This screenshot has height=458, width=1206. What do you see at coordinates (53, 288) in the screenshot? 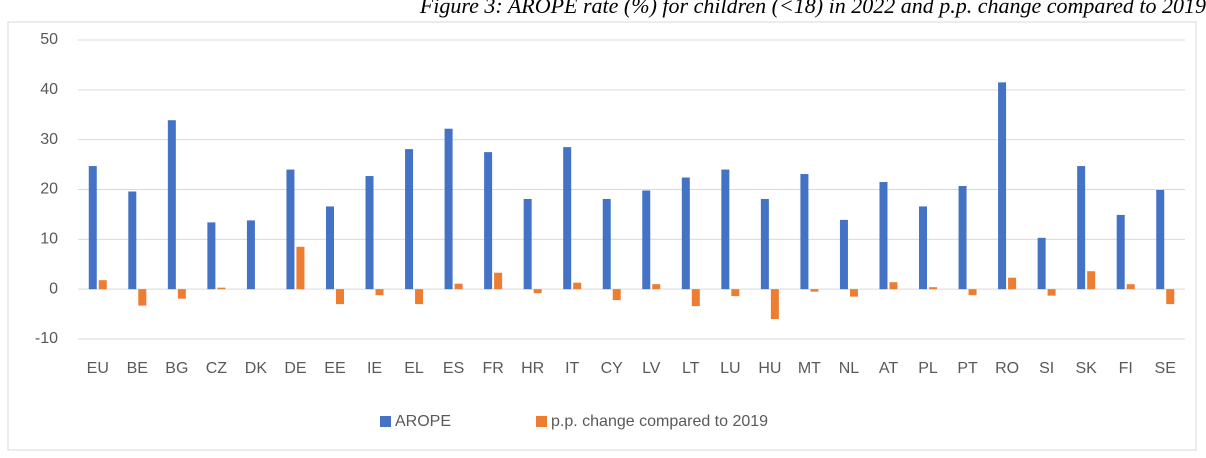
I see `y-tick-label: 0` at bounding box center [53, 288].